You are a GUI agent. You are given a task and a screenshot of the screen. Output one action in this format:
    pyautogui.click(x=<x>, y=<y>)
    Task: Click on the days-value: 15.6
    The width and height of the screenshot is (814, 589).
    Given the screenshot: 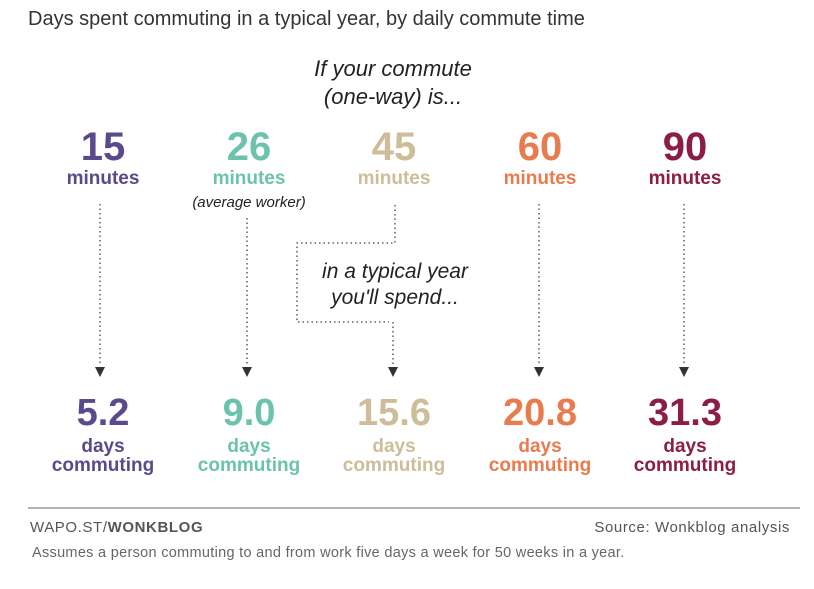 What is the action you would take?
    pyautogui.click(x=394, y=413)
    